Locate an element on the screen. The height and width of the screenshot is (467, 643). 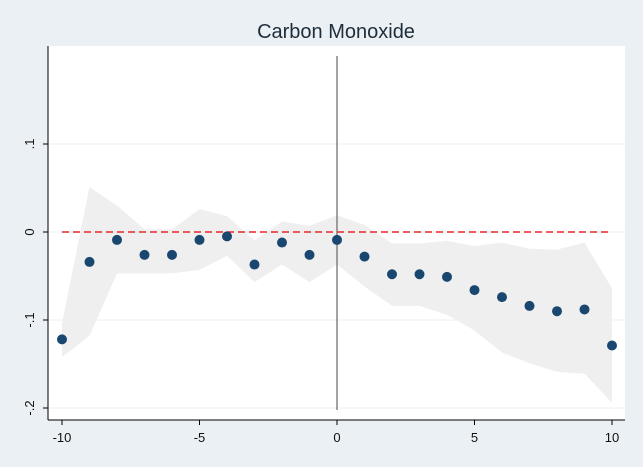
y-tick-label: 0 is located at coordinates (29, 231).